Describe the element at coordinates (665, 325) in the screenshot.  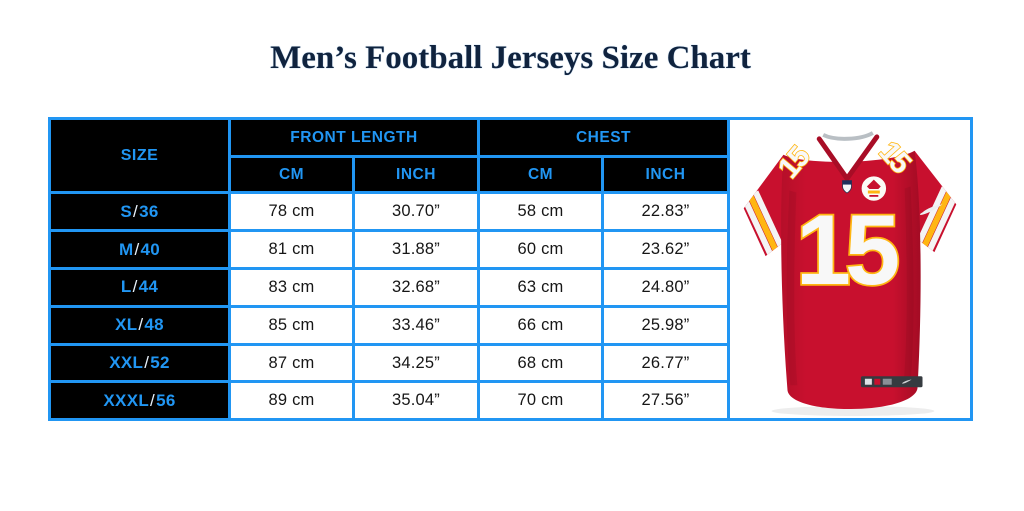
I see `measurement-chest-inch: 25.98”` at that location.